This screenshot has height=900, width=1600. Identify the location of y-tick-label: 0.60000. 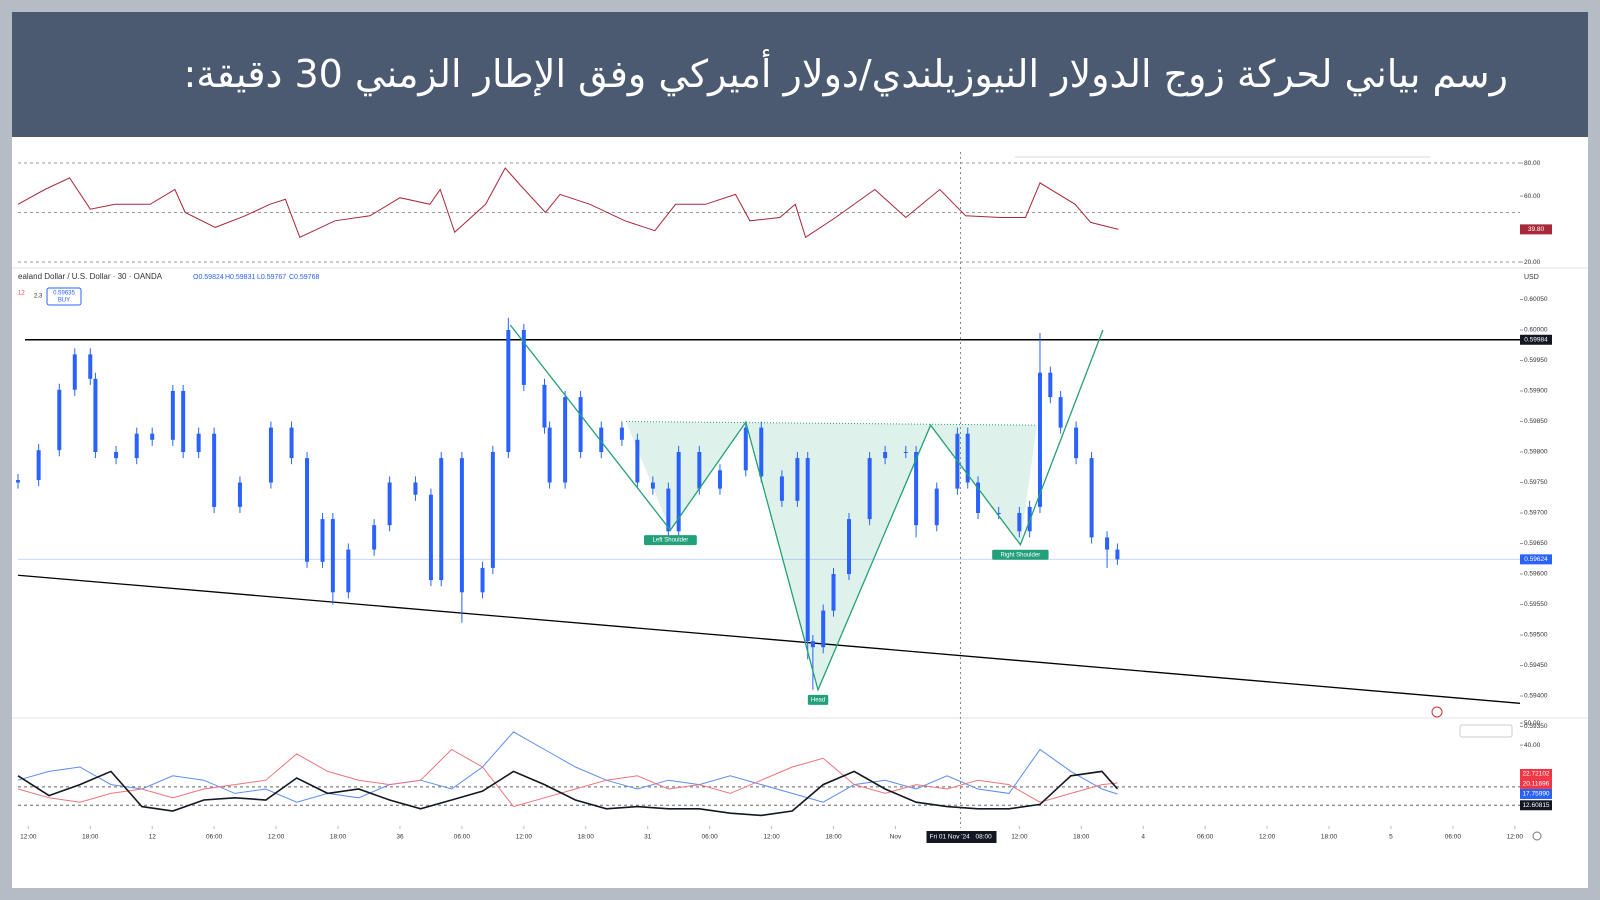
(1536, 330).